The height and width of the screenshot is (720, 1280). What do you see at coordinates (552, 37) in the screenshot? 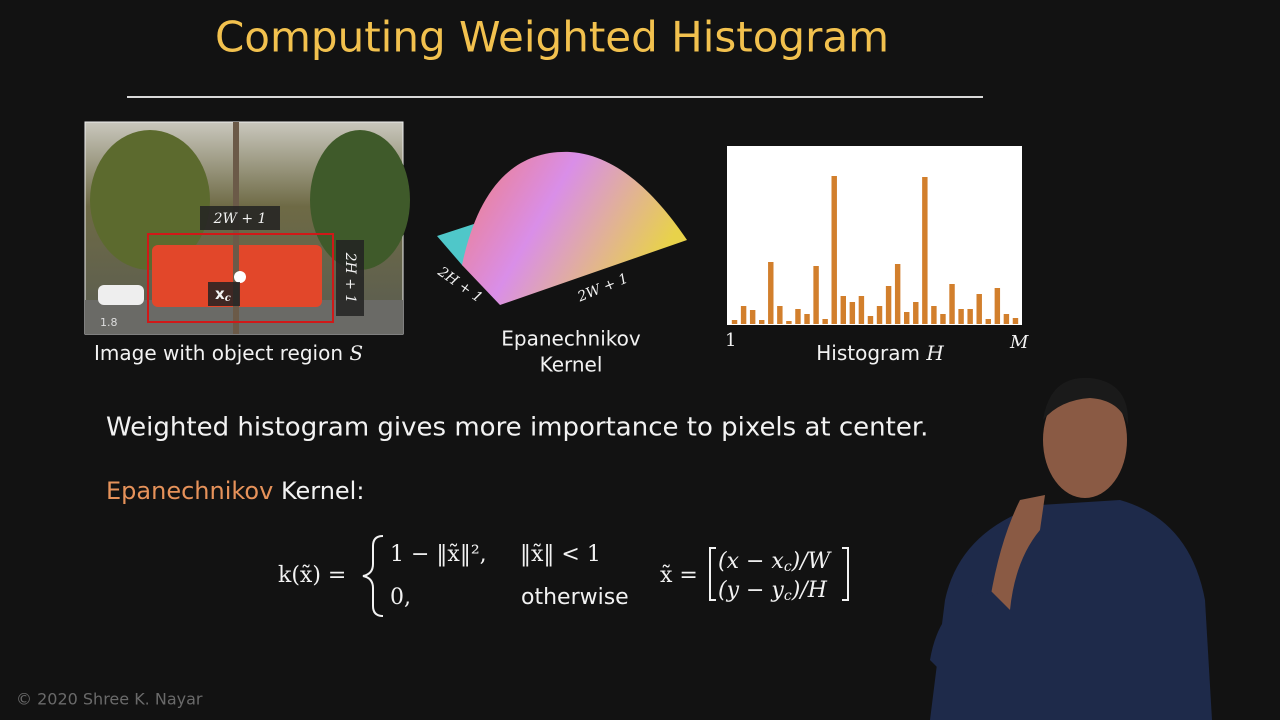
I see `slide-title: Computing Weighted Histogram` at bounding box center [552, 37].